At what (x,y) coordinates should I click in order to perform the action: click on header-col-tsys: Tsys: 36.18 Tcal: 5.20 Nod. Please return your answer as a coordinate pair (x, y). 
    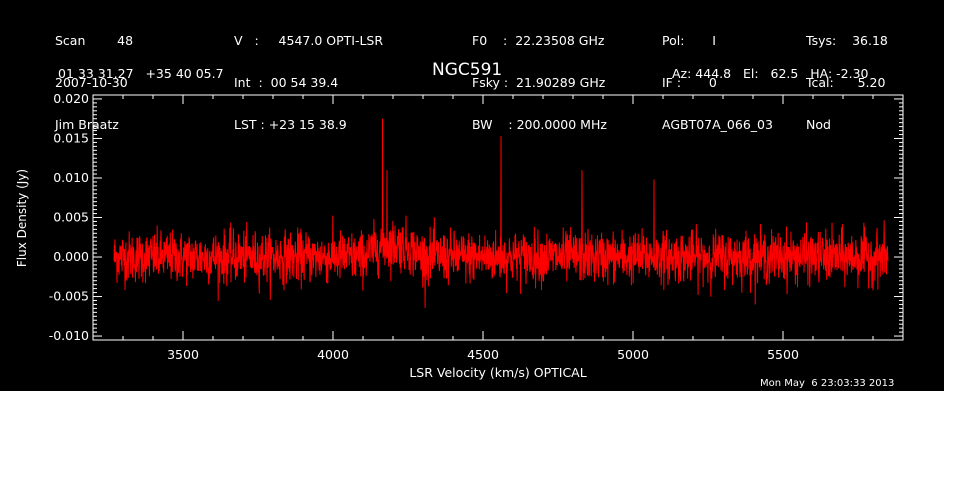
    Looking at the image, I should click on (847, 83).